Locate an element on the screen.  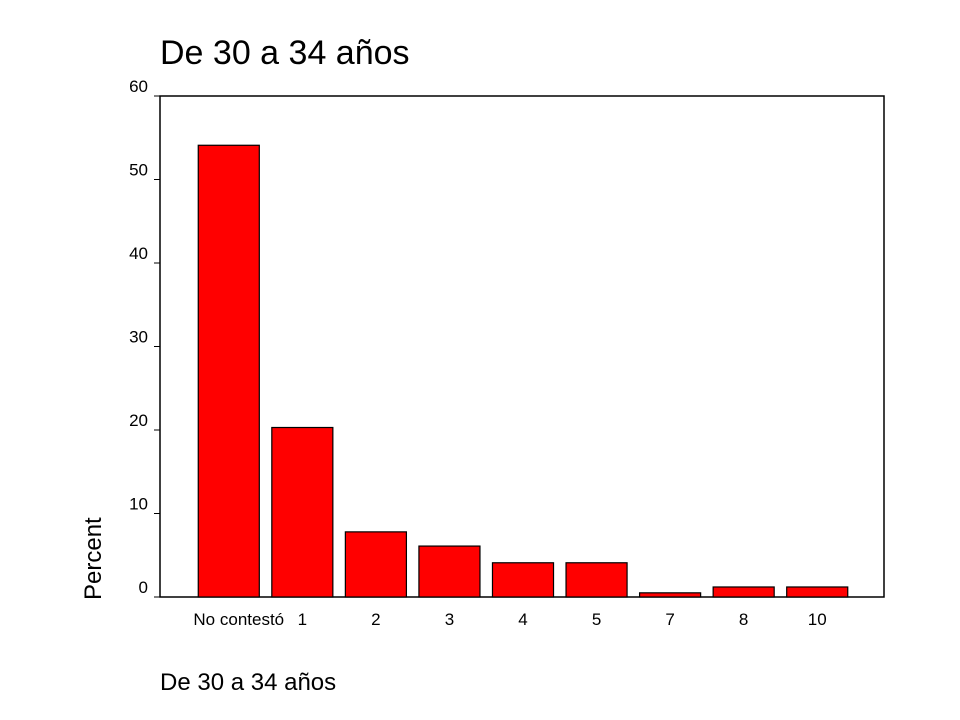
x-tick-label: 7 is located at coordinates (669, 619).